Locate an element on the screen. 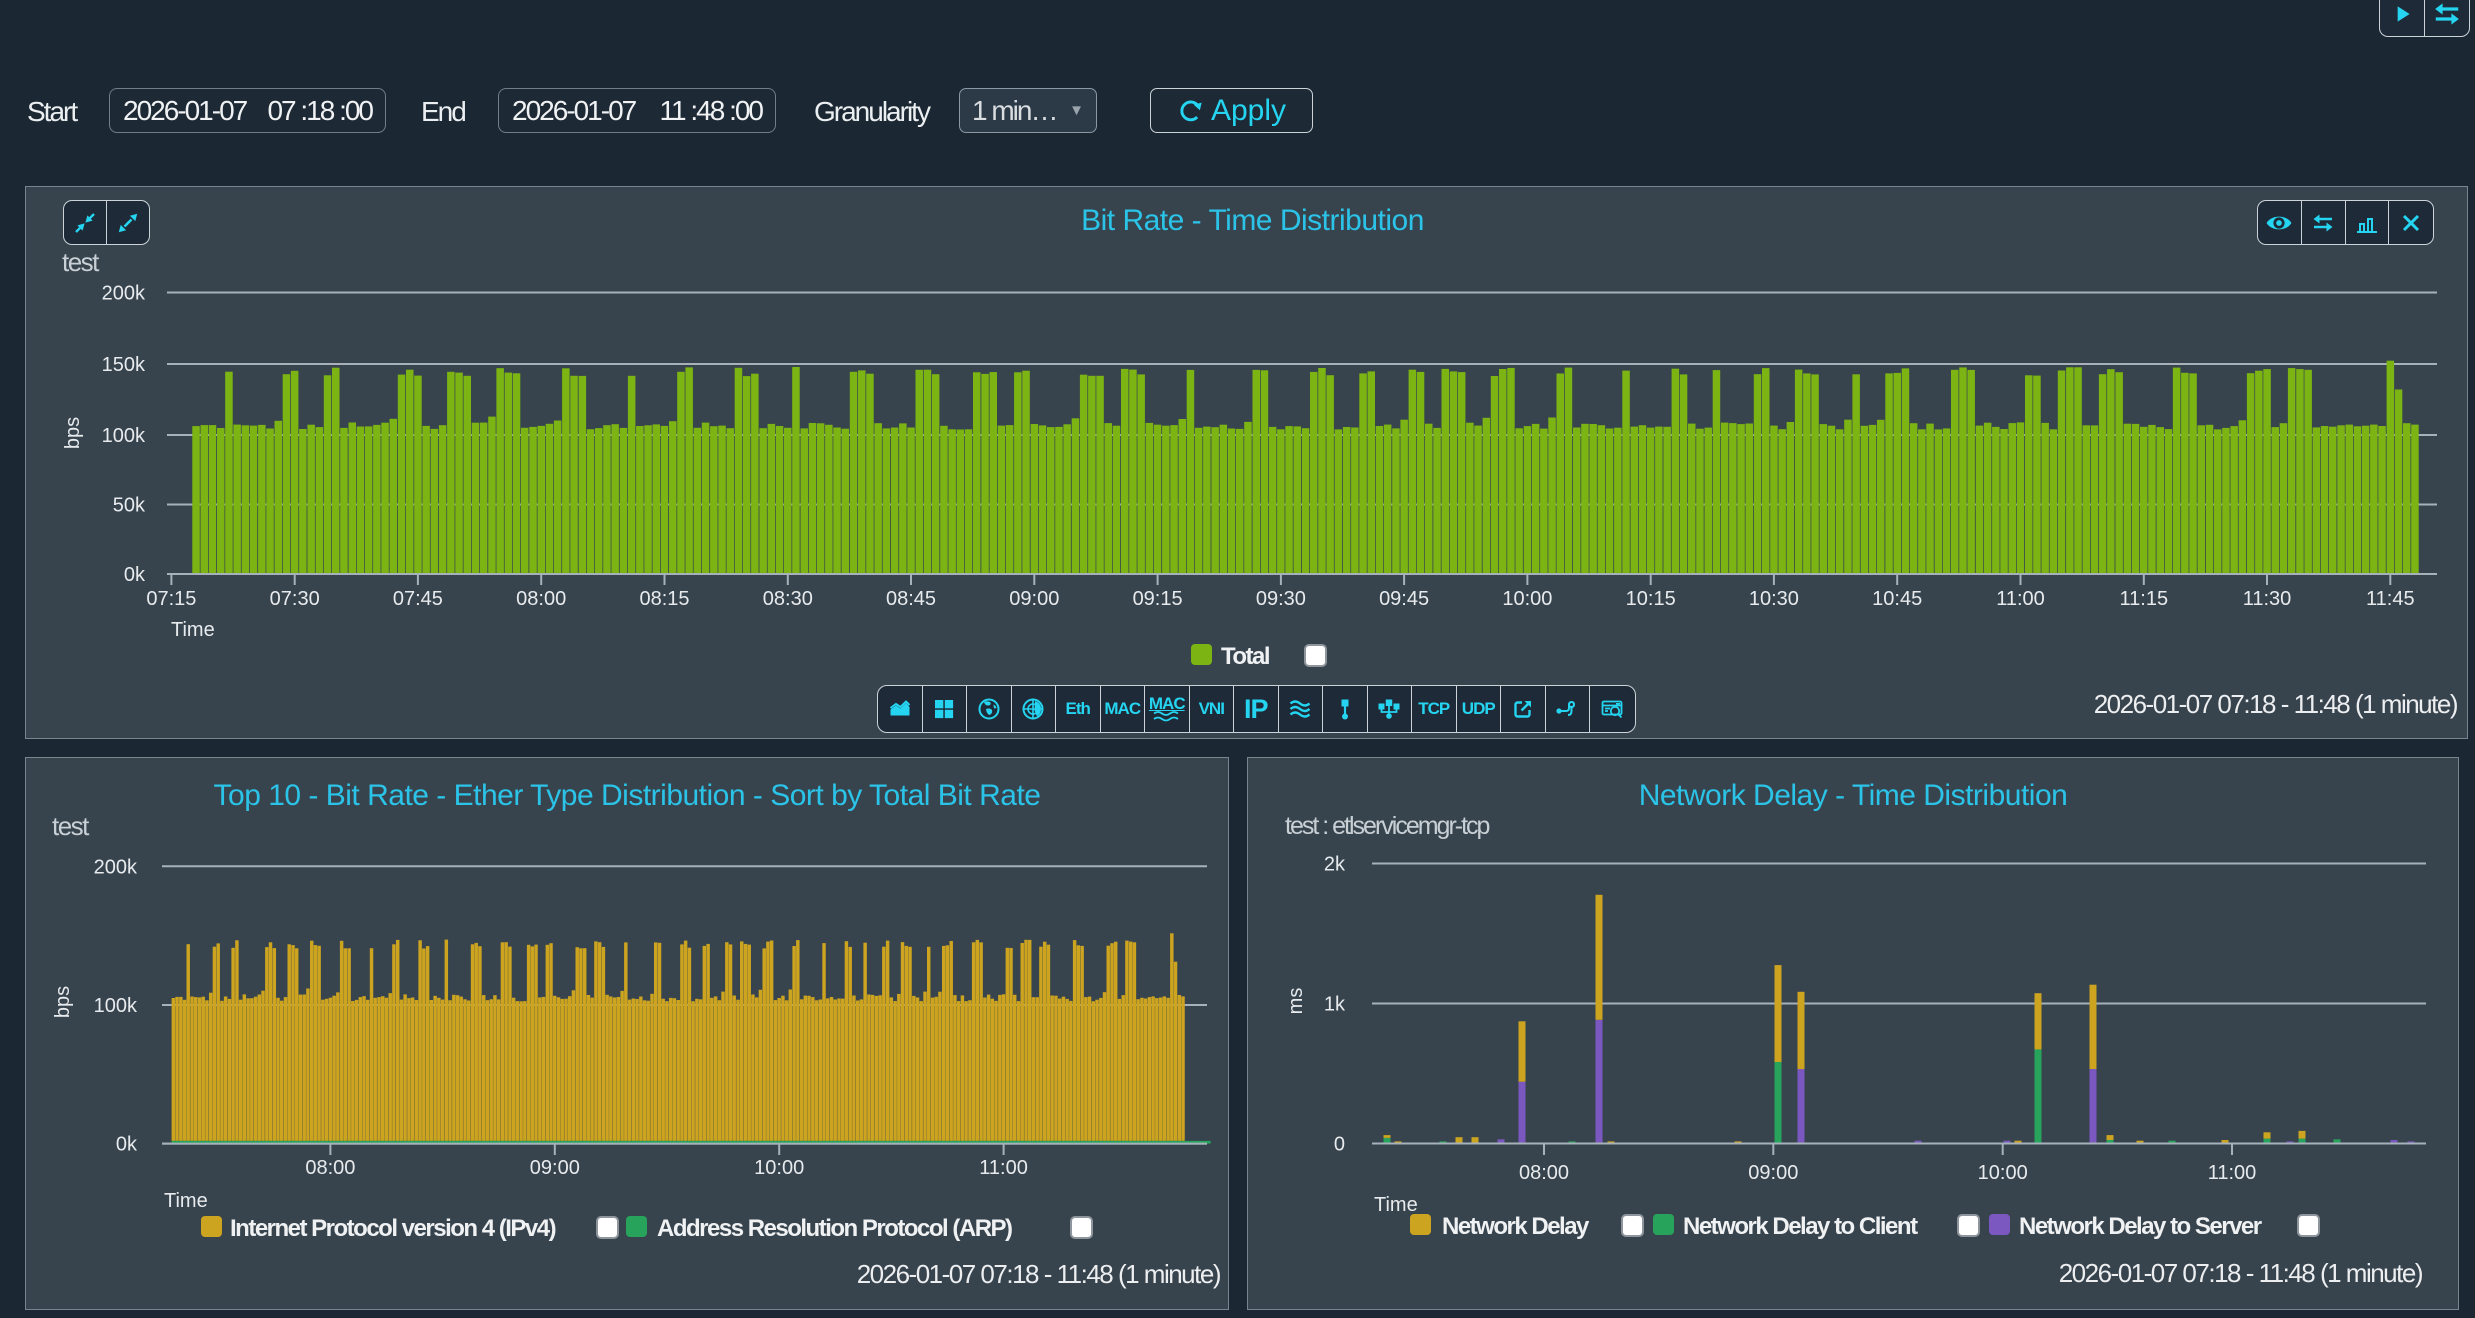  svg-text: 11:30 is located at coordinates (2267, 599).